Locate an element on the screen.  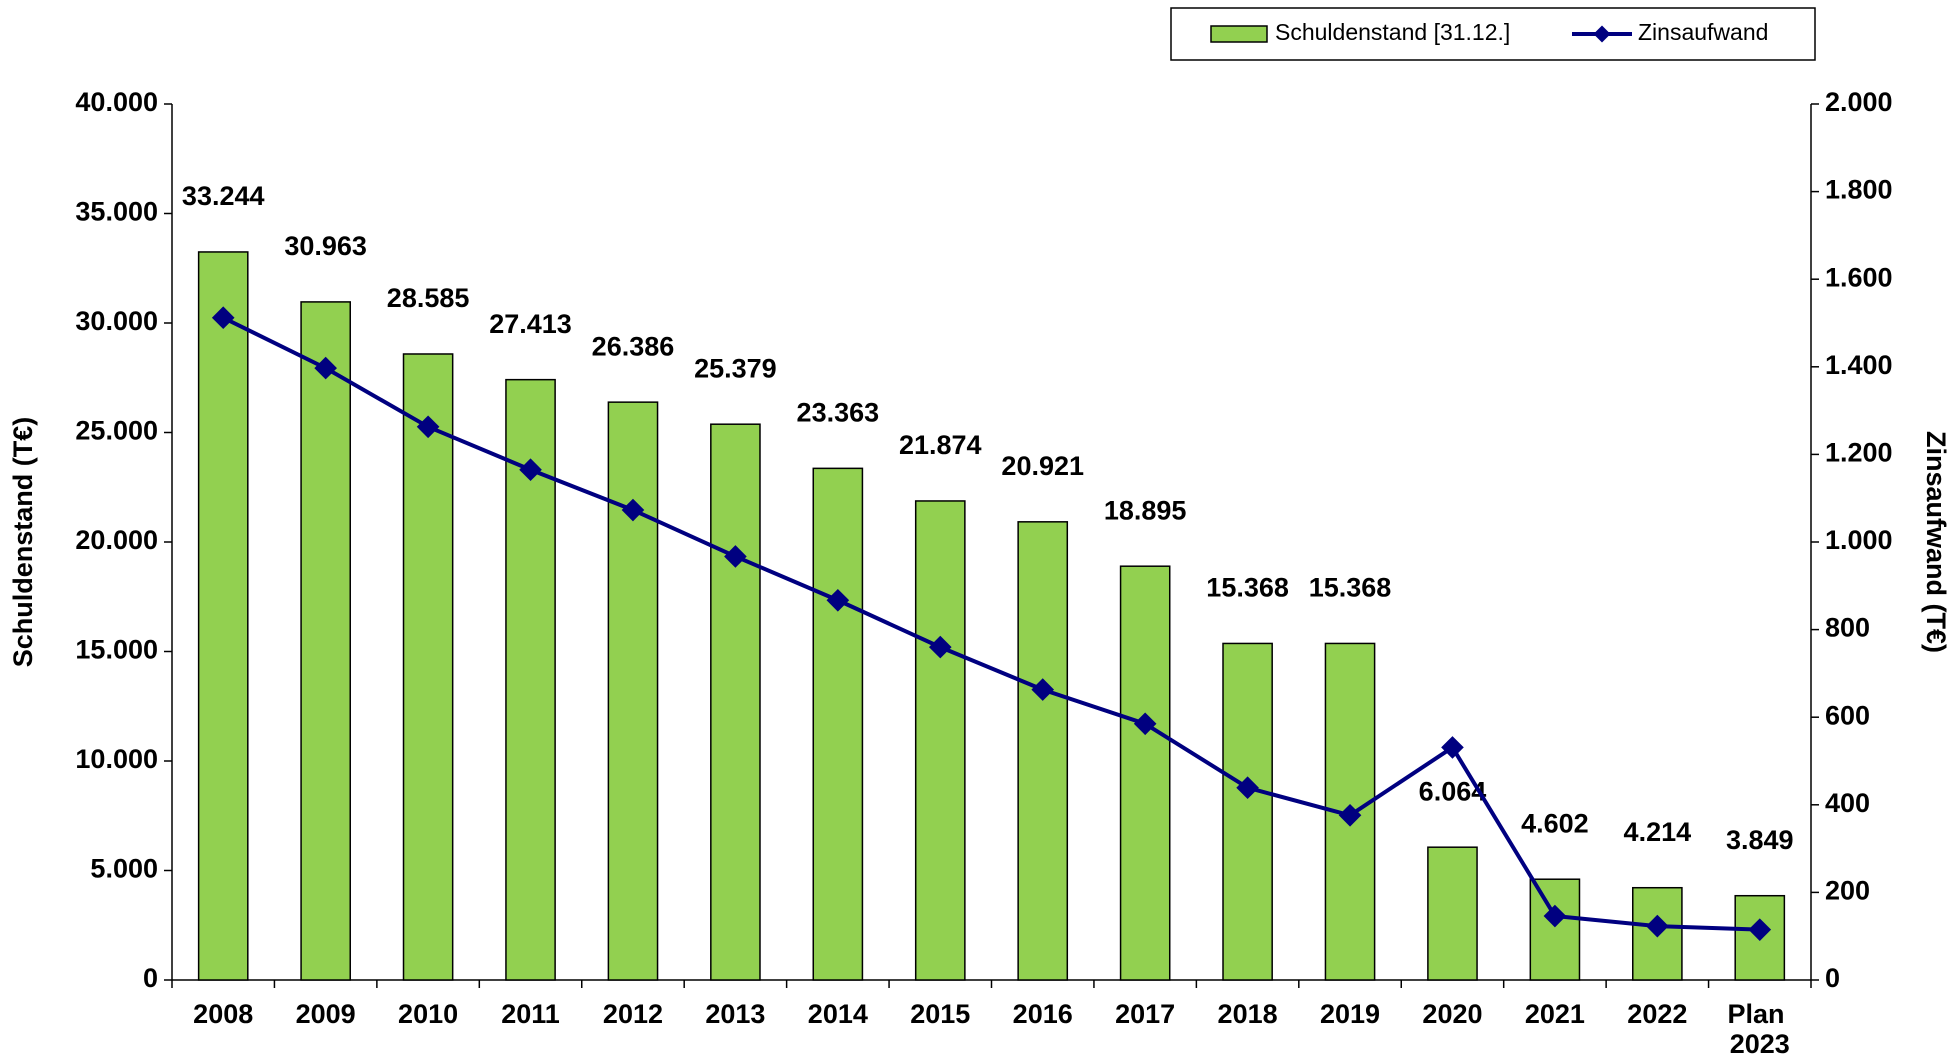
data-label: 33.244 is located at coordinates (223, 196).